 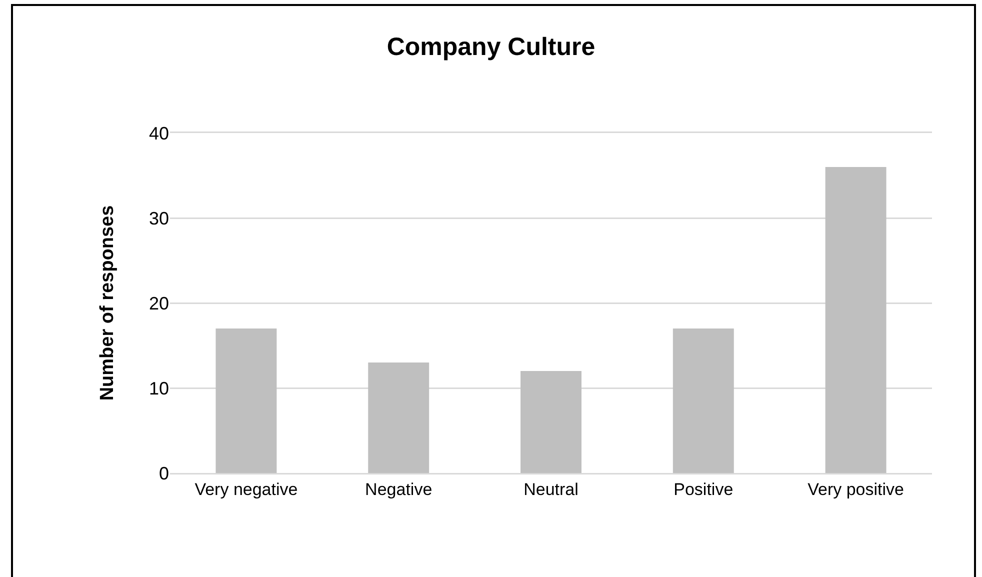 I want to click on y-tick-label: 40, so click(x=158, y=133).